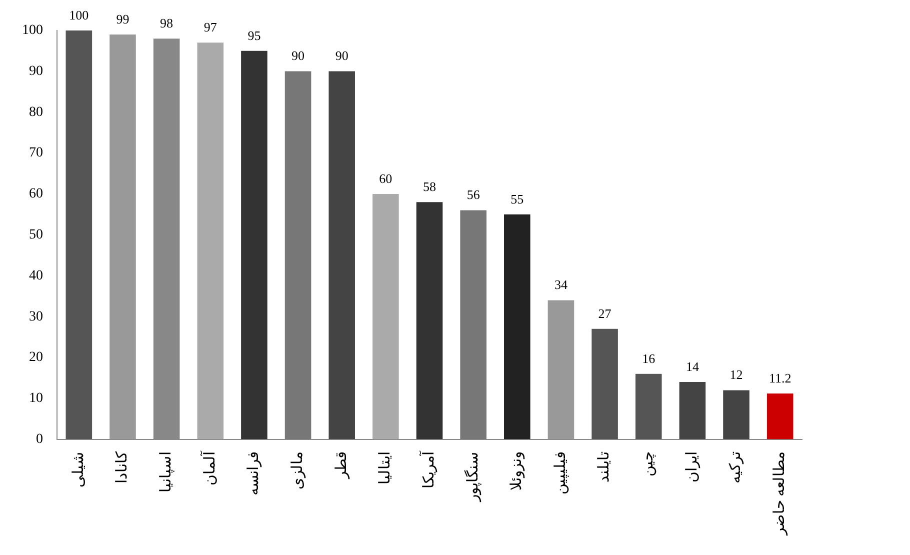 Image resolution: width=910 pixels, height=555 pixels. I want to click on data-label: 34, so click(561, 284).